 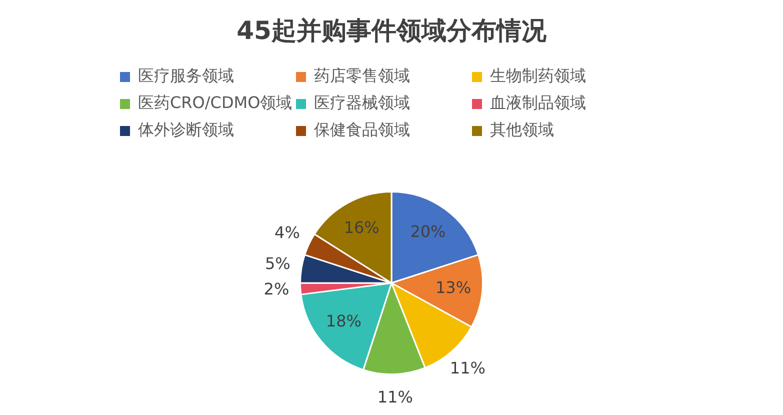 I want to click on legend-label: 医疗服务领域, so click(x=186, y=76).